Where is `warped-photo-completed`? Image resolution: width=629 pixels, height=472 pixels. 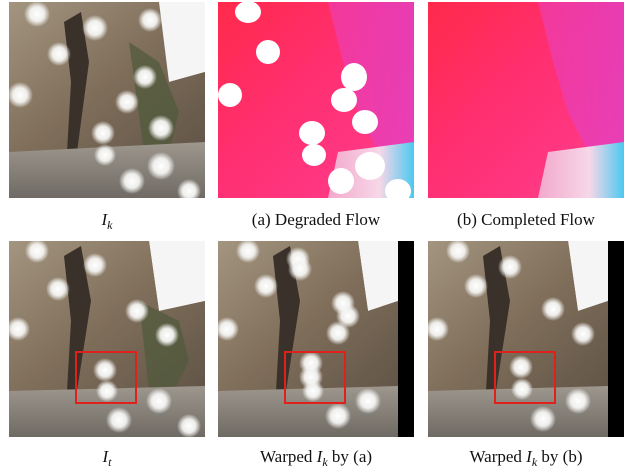
warped-photo-completed is located at coordinates (526, 339).